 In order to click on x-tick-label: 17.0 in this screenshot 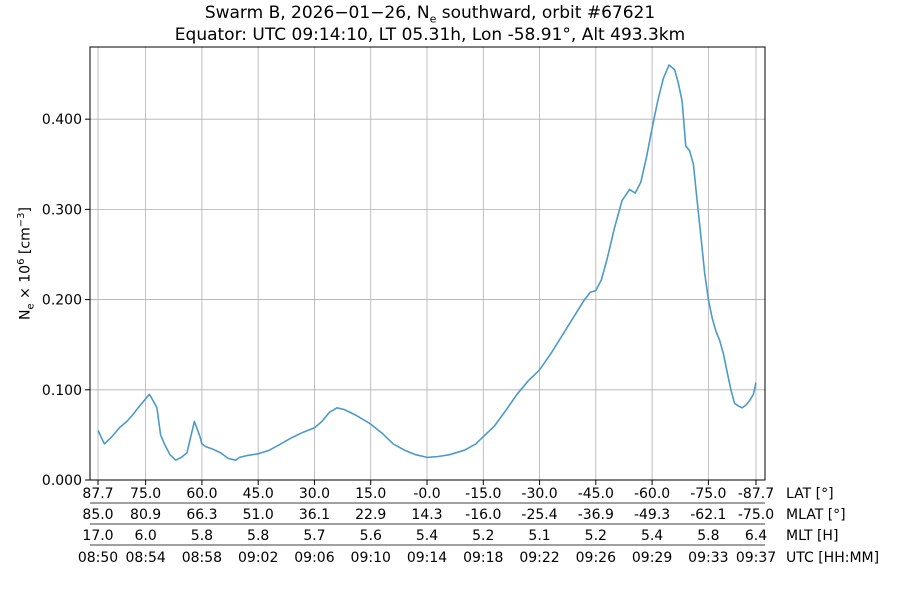, I will do `click(97, 536)`.